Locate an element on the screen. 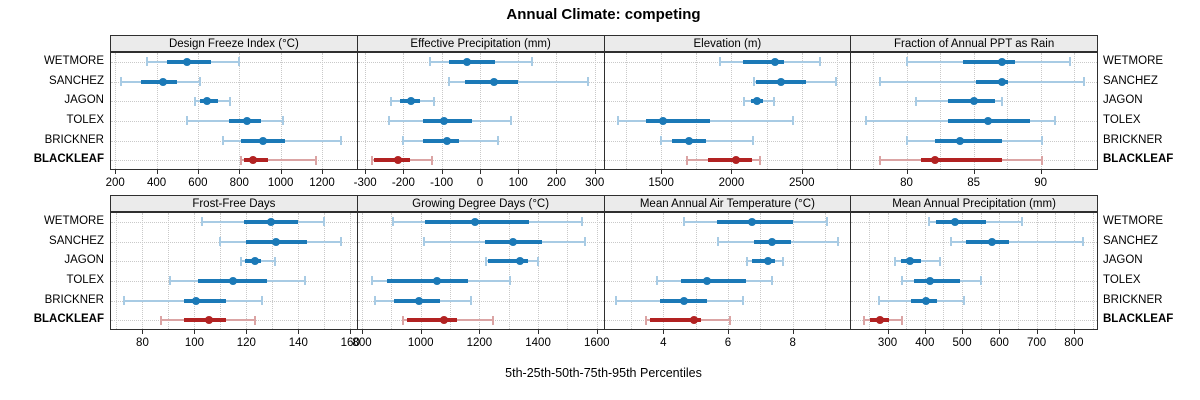 This screenshot has width=1200, height=400. panel-strip: Elevation (m) is located at coordinates (727, 43).